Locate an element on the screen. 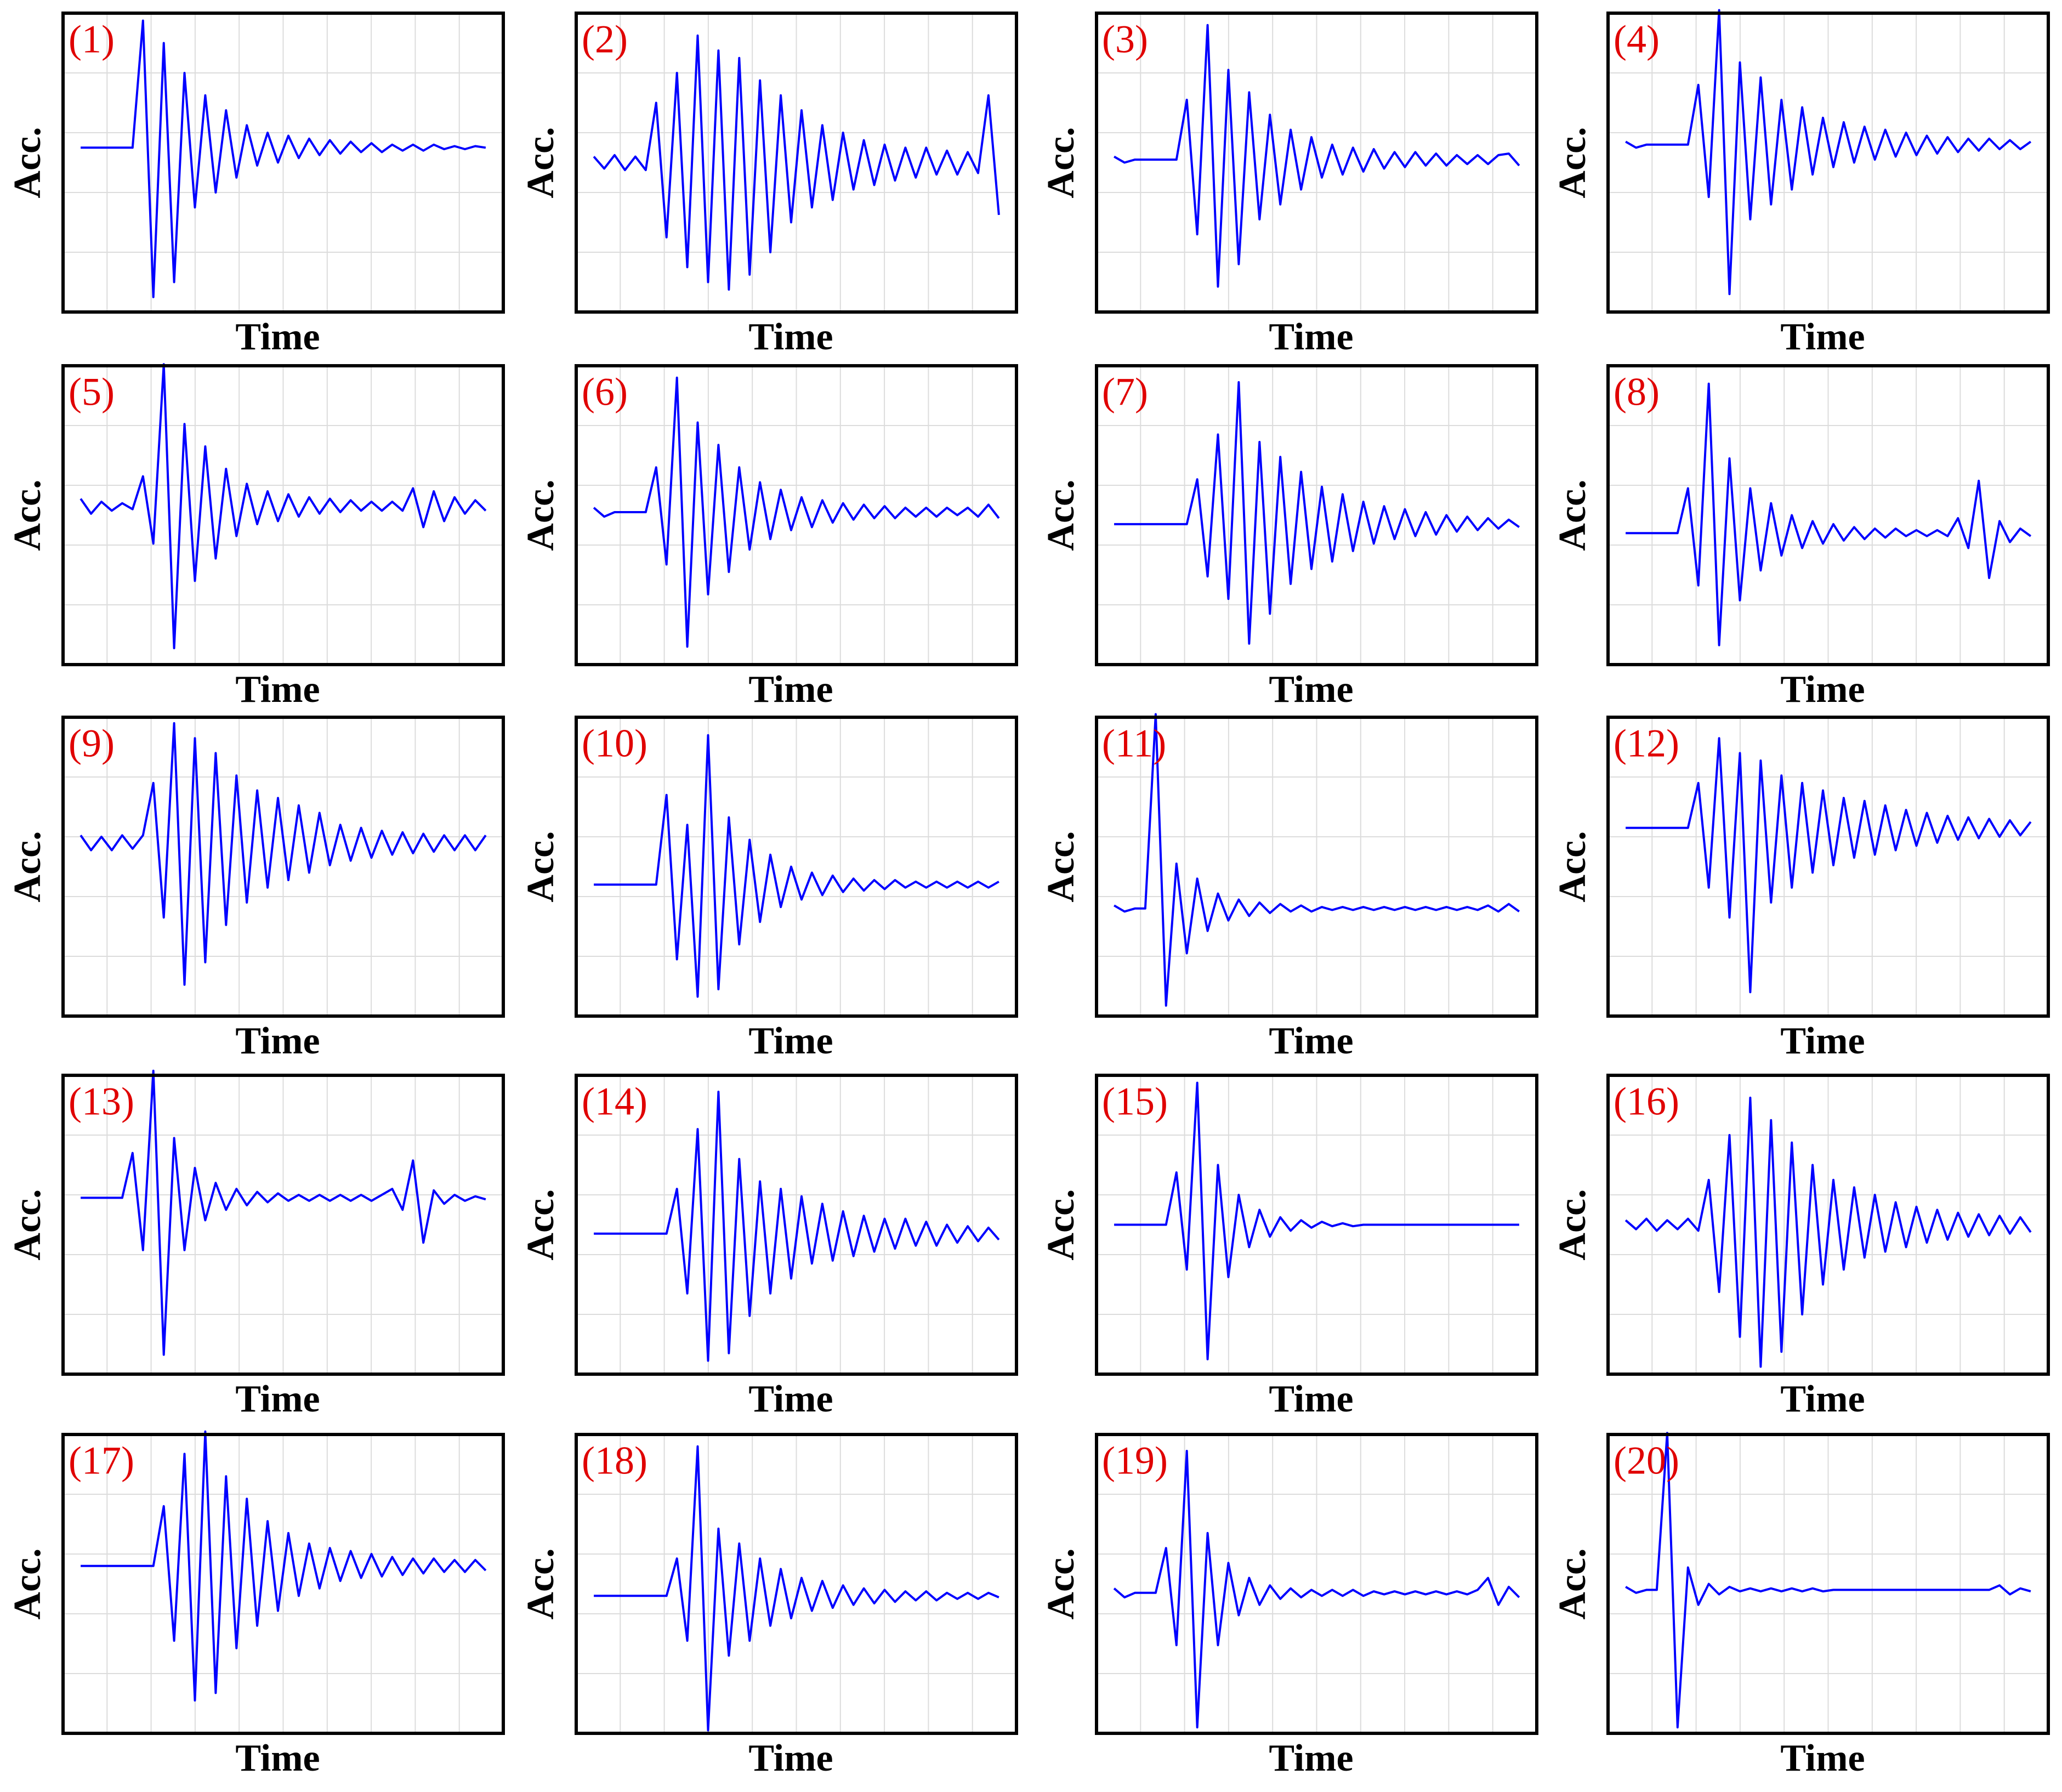 Image resolution: width=2062 pixels, height=1792 pixels. panel-label: (14) is located at coordinates (614, 1102).